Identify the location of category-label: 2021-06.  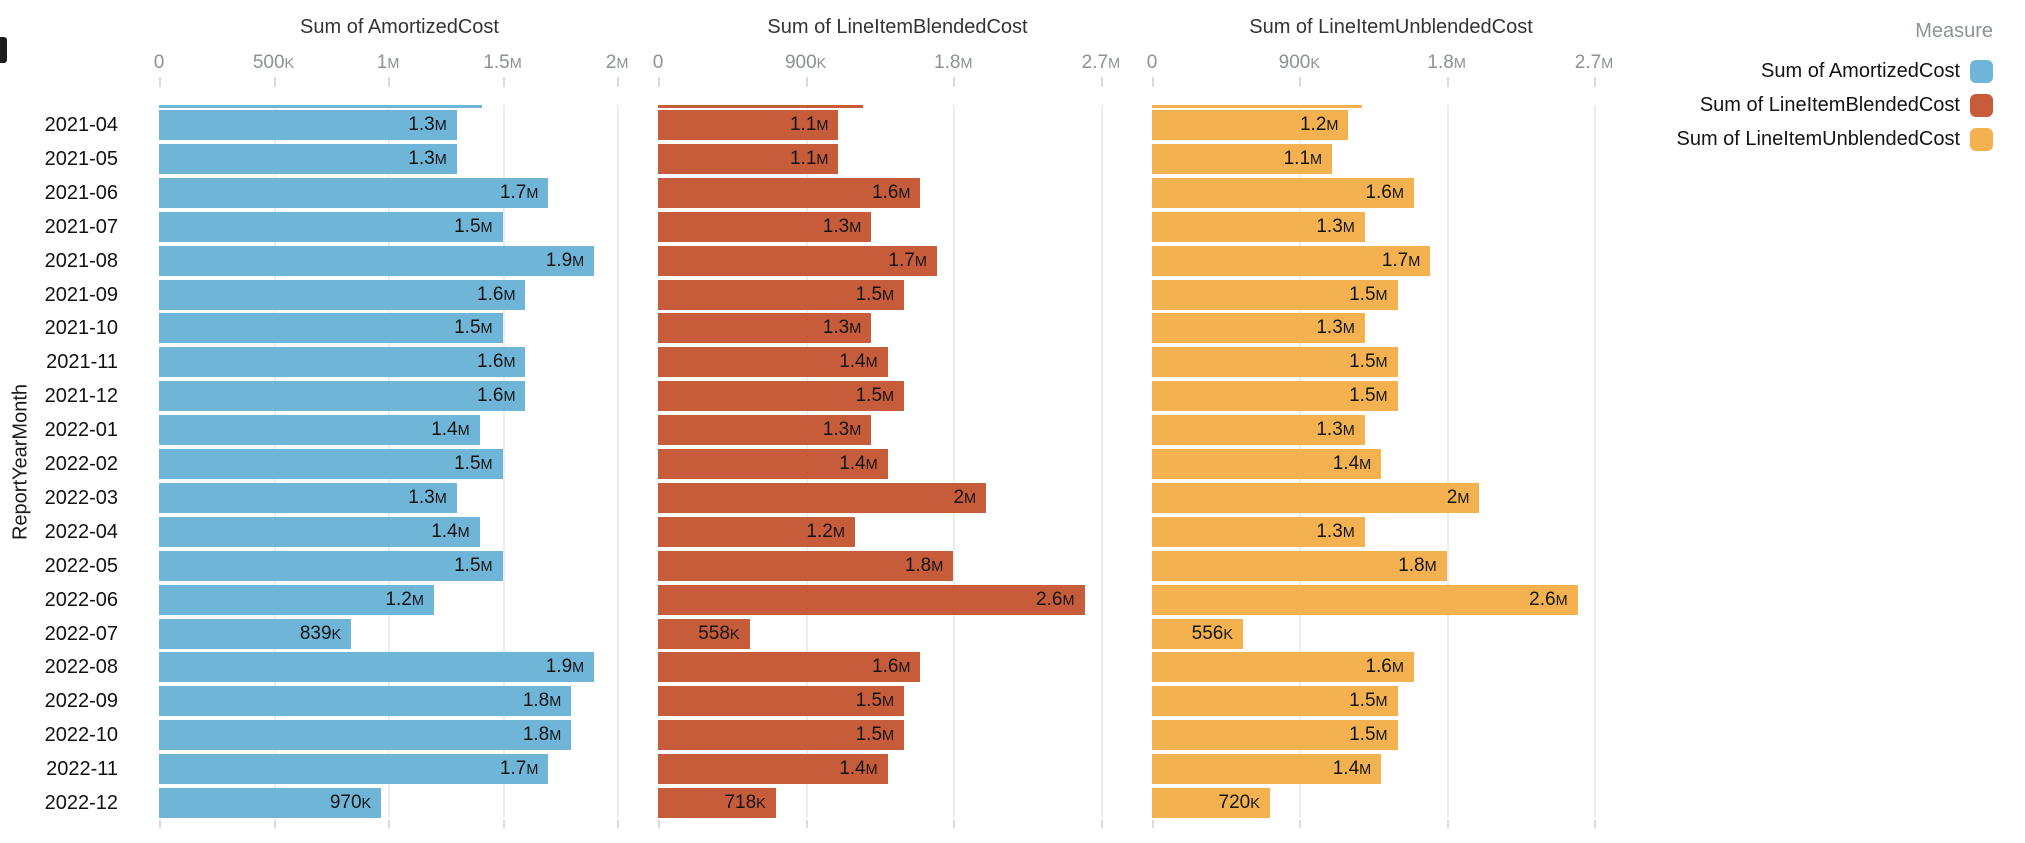
(81, 192).